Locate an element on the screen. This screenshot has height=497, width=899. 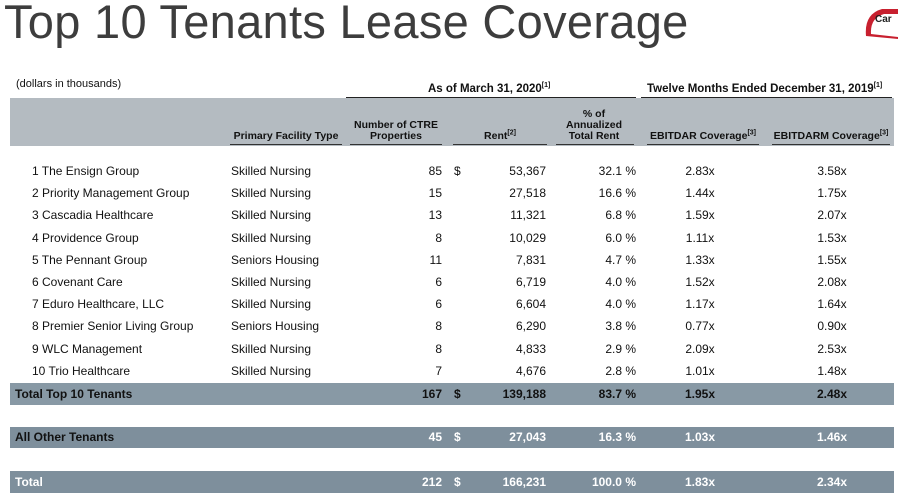
row-properties: 212 is located at coordinates (431, 482).